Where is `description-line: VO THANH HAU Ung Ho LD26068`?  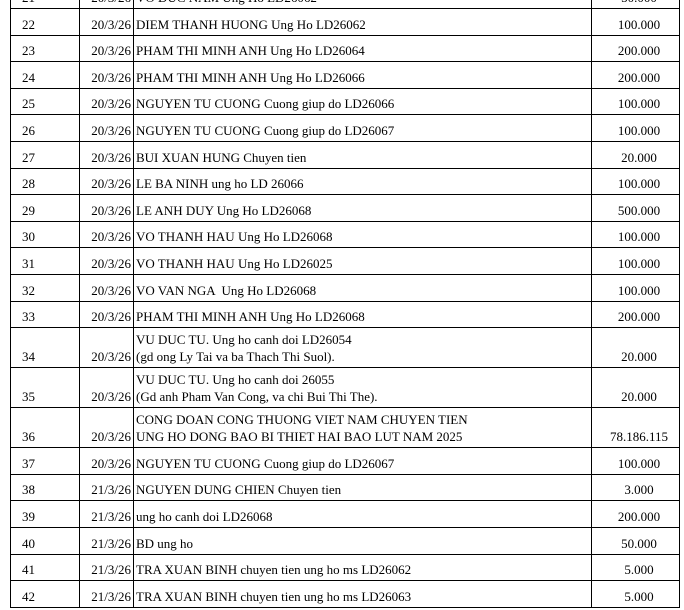 description-line: VO THANH HAU Ung Ho LD26068 is located at coordinates (234, 237).